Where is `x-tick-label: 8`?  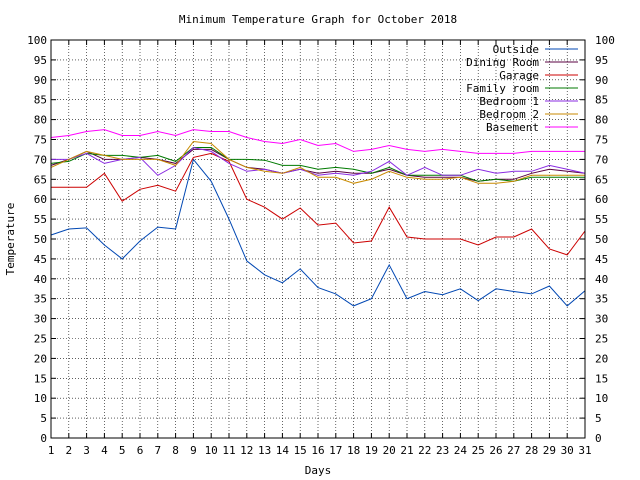 x-tick-label: 8 is located at coordinates (175, 450).